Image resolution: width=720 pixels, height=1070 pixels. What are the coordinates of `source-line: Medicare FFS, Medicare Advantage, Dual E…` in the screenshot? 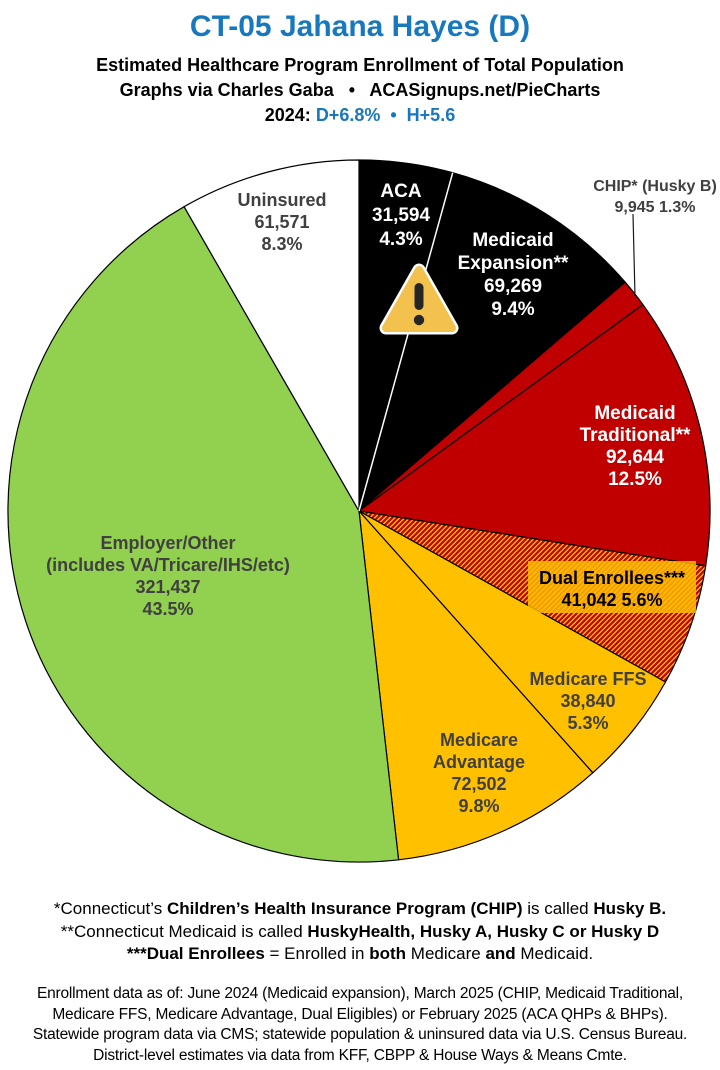 It's located at (360, 1014).